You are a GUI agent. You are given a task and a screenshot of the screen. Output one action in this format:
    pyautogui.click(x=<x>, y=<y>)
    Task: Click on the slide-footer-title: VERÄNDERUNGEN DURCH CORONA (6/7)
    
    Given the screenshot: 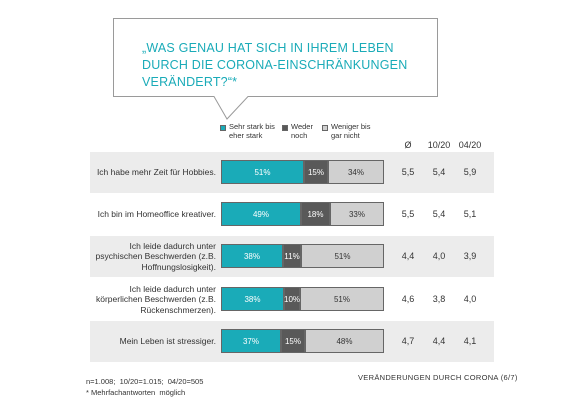 What is the action you would take?
    pyautogui.click(x=438, y=377)
    